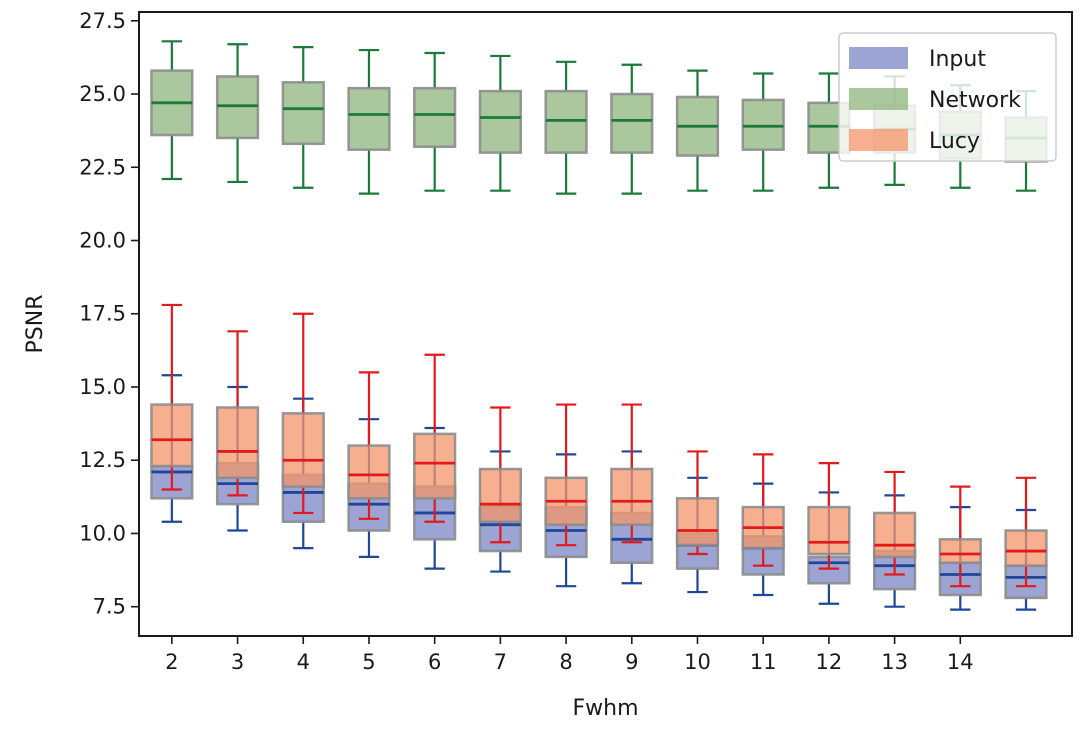 This screenshot has height=742, width=1090. I want to click on x-tick-label: 14, so click(960, 662).